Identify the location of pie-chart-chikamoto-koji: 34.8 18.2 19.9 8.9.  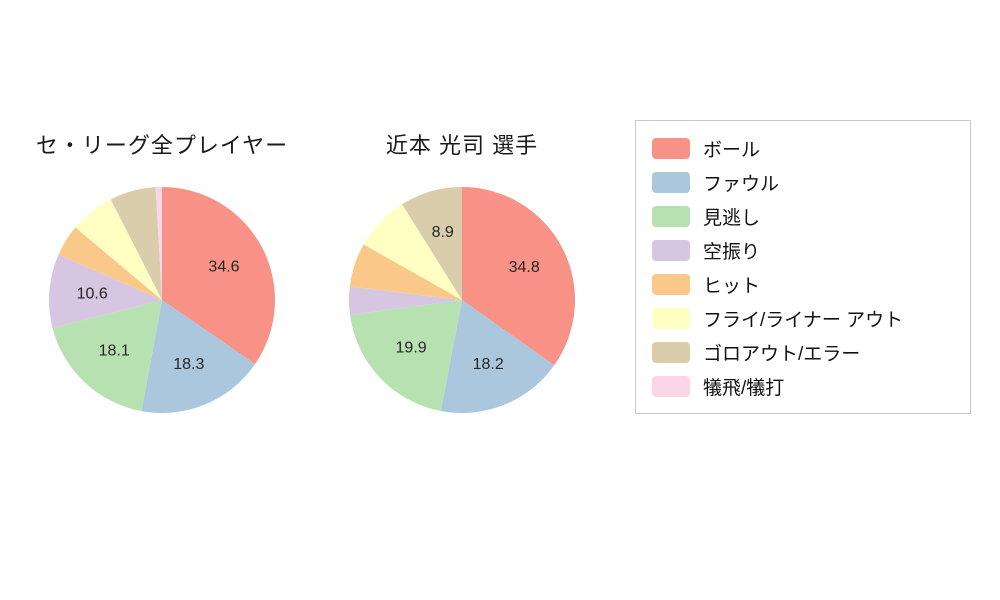
(462, 300).